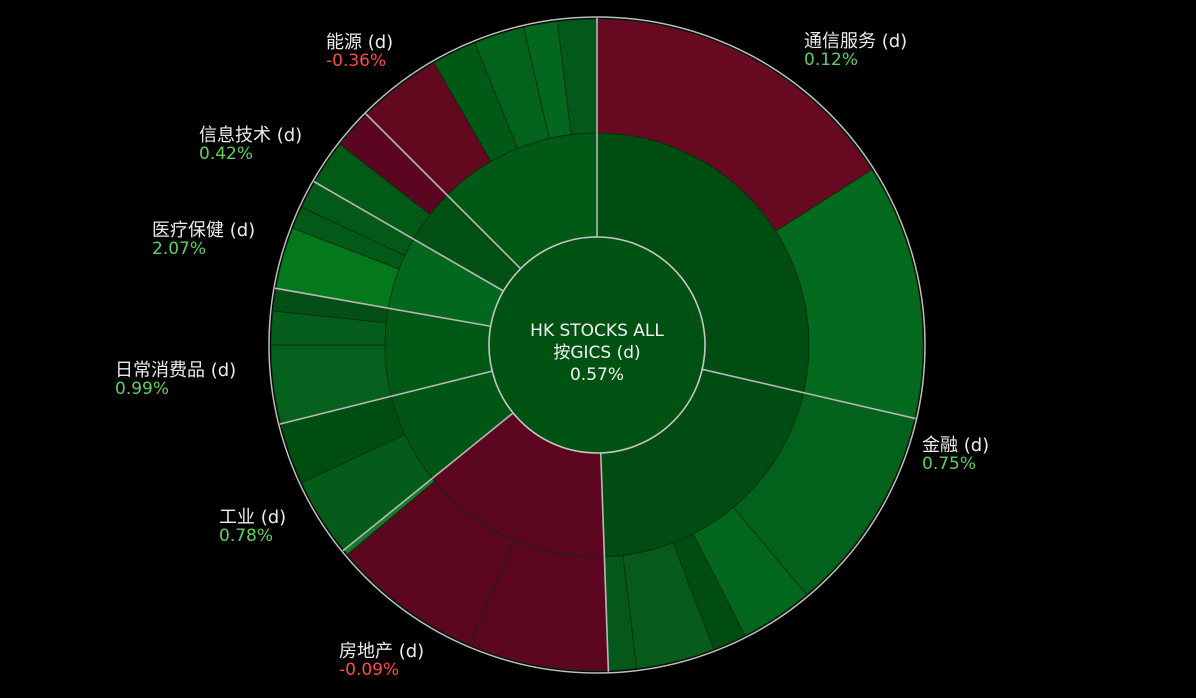 The height and width of the screenshot is (698, 1196). What do you see at coordinates (831, 59) in the screenshot?
I see `sector-change: 0.12%` at bounding box center [831, 59].